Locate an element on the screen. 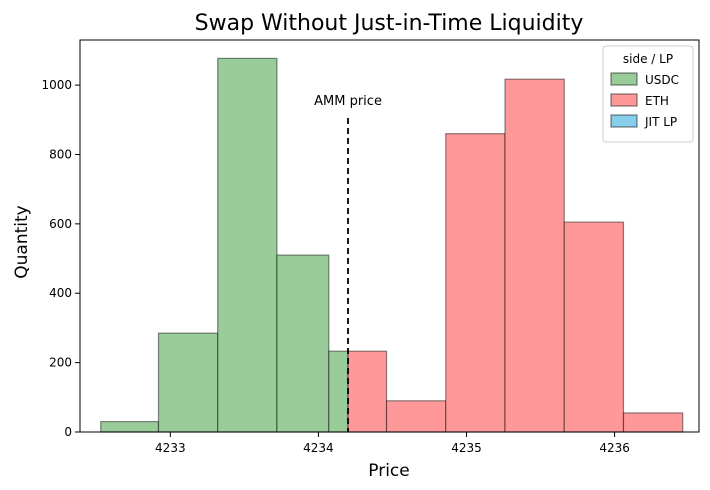 Image resolution: width=710 pixels, height=490 pixels. y-ticks-group: 0 200 400 600 800 1000 is located at coordinates (60, 258).